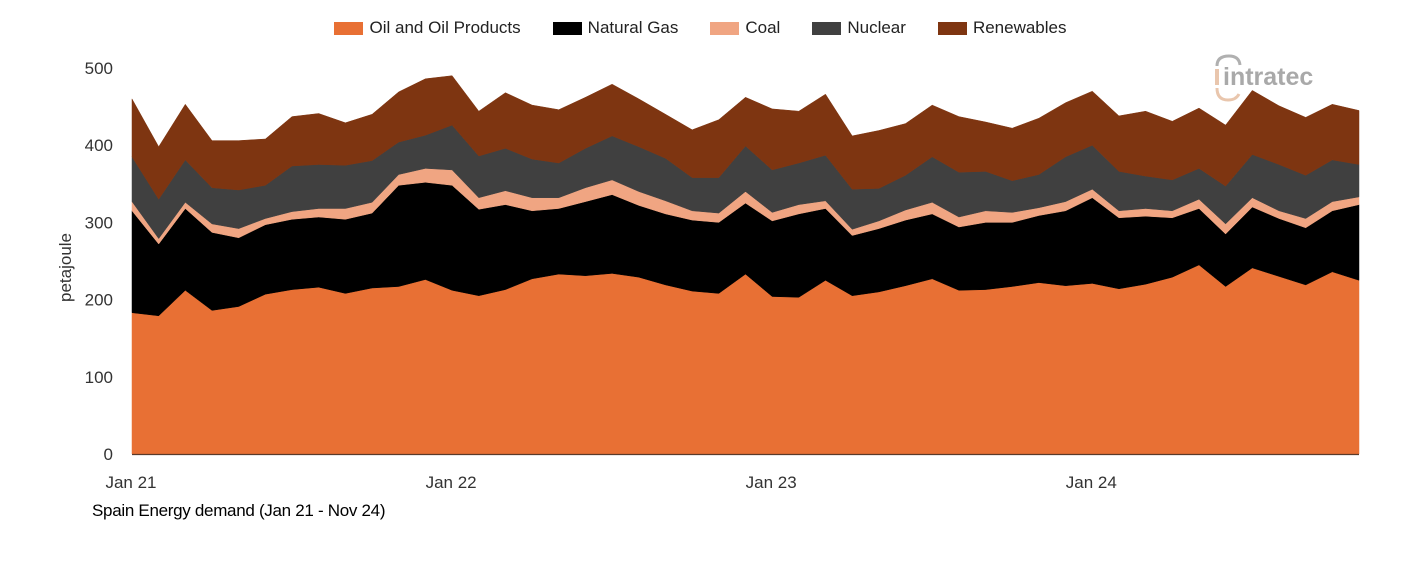  I want to click on legend-swatch-nuclear, so click(827, 28).